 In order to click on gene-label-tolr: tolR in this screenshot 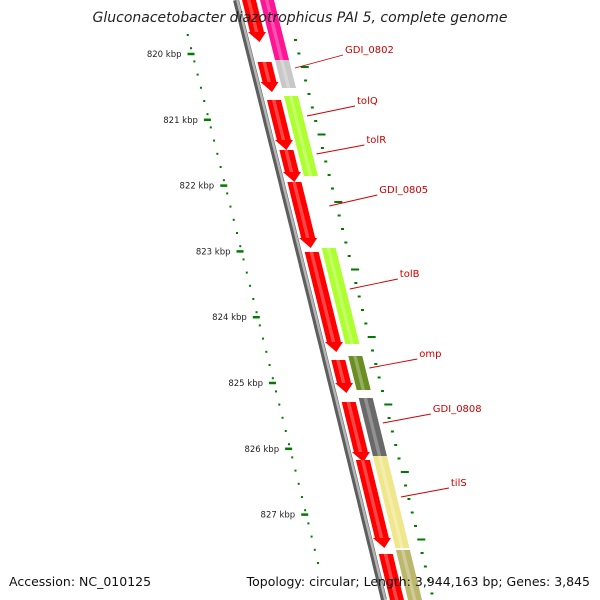, I will do `click(376, 140)`.